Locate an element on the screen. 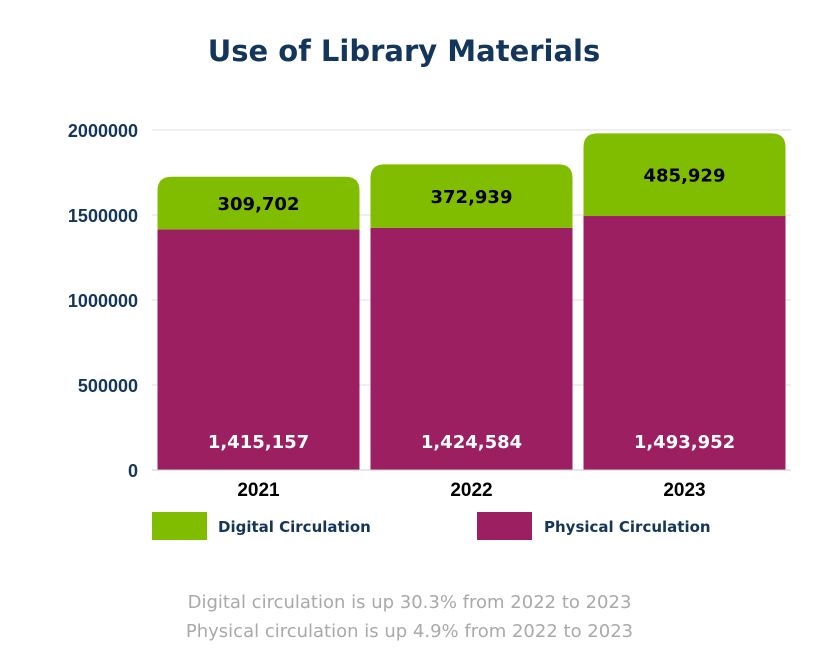  bar-physical-2021 is located at coordinates (258, 349).